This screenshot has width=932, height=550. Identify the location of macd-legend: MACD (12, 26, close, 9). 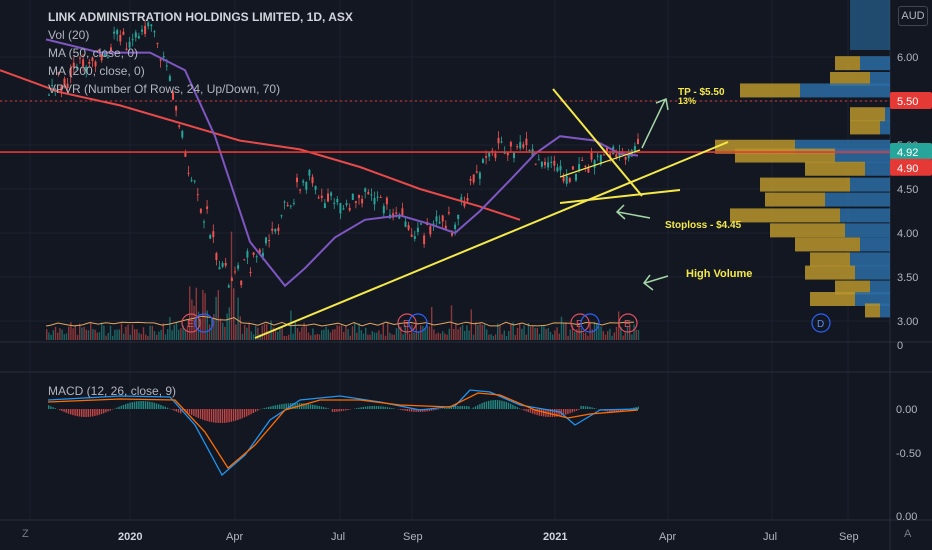
(112, 391).